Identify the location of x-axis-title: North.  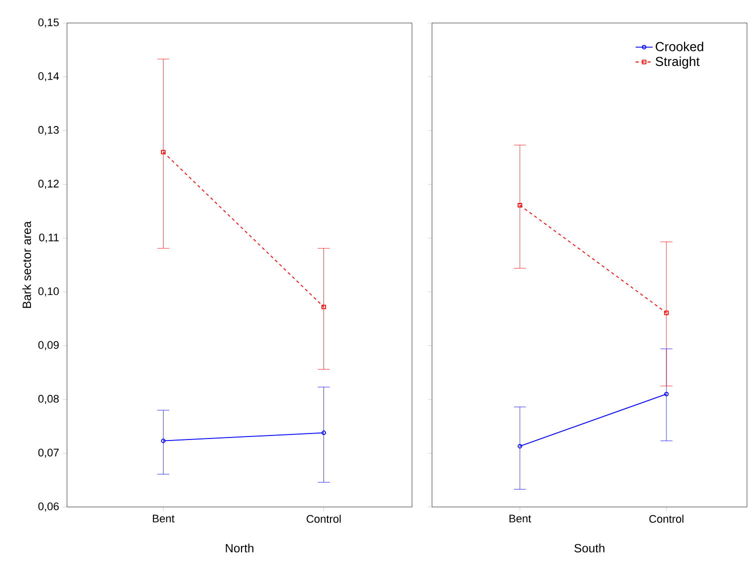
(240, 548).